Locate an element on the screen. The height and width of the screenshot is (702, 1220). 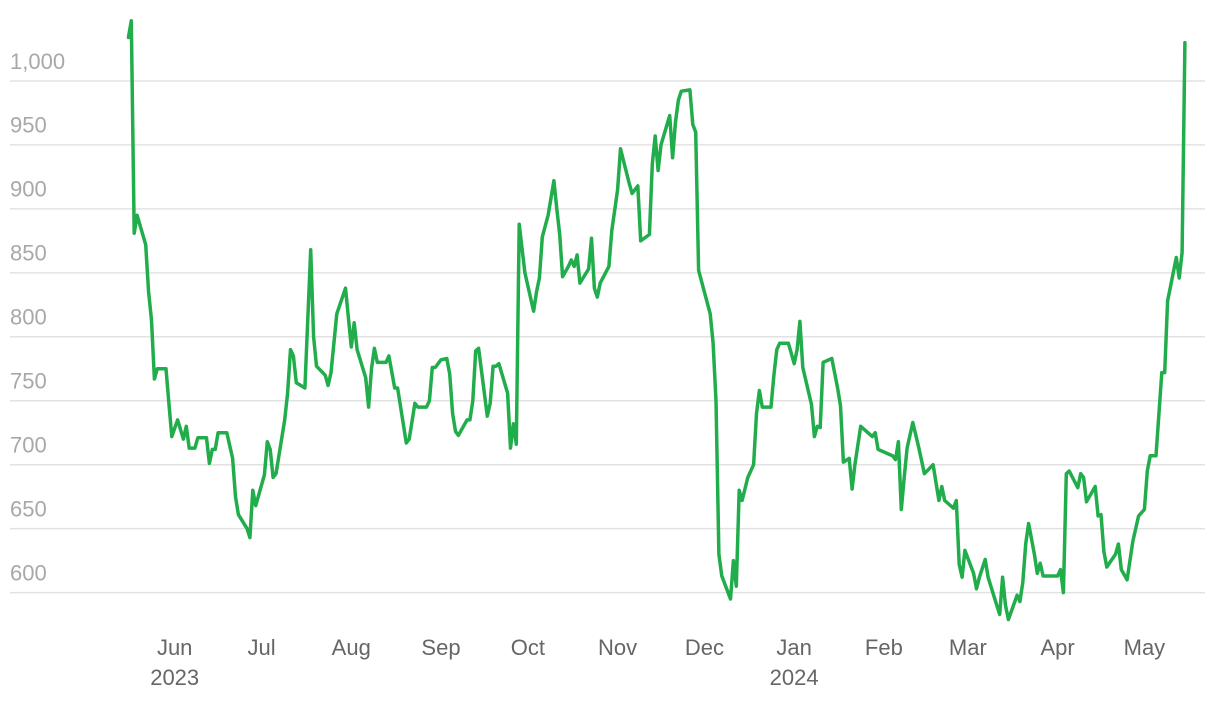
x-tick-label: Apr is located at coordinates (1057, 647).